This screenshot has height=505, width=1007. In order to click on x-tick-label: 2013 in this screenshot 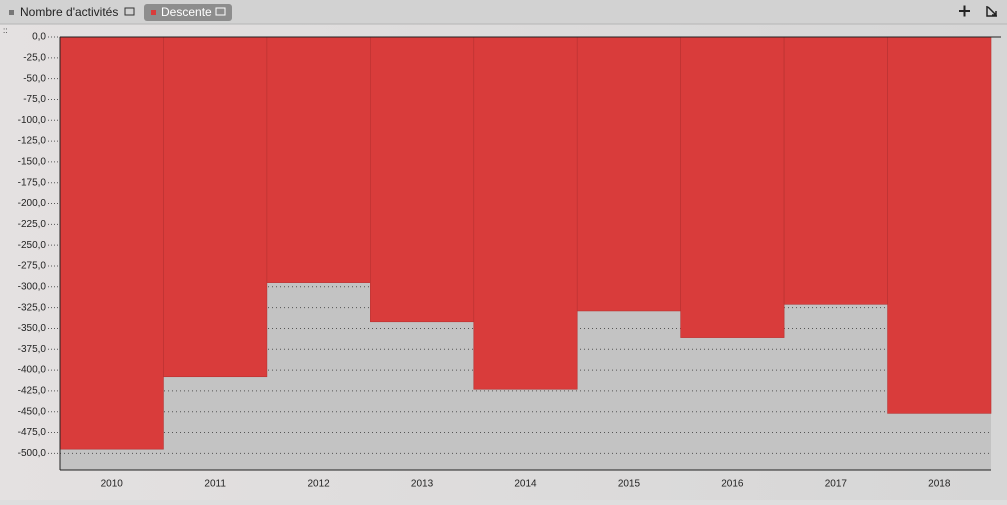, I will do `click(422, 484)`.